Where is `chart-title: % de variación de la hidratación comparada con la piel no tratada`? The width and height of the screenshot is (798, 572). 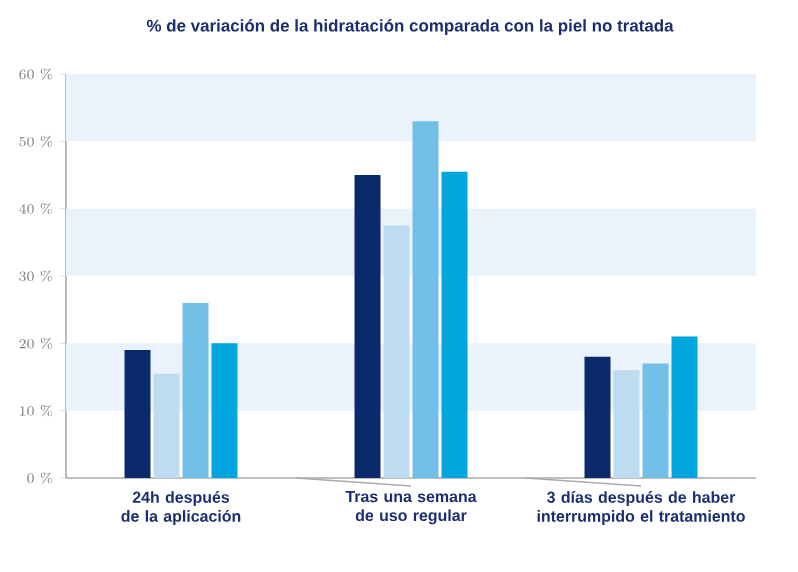 chart-title: % de variación de la hidratación comparada con la piel no tratada is located at coordinates (410, 27).